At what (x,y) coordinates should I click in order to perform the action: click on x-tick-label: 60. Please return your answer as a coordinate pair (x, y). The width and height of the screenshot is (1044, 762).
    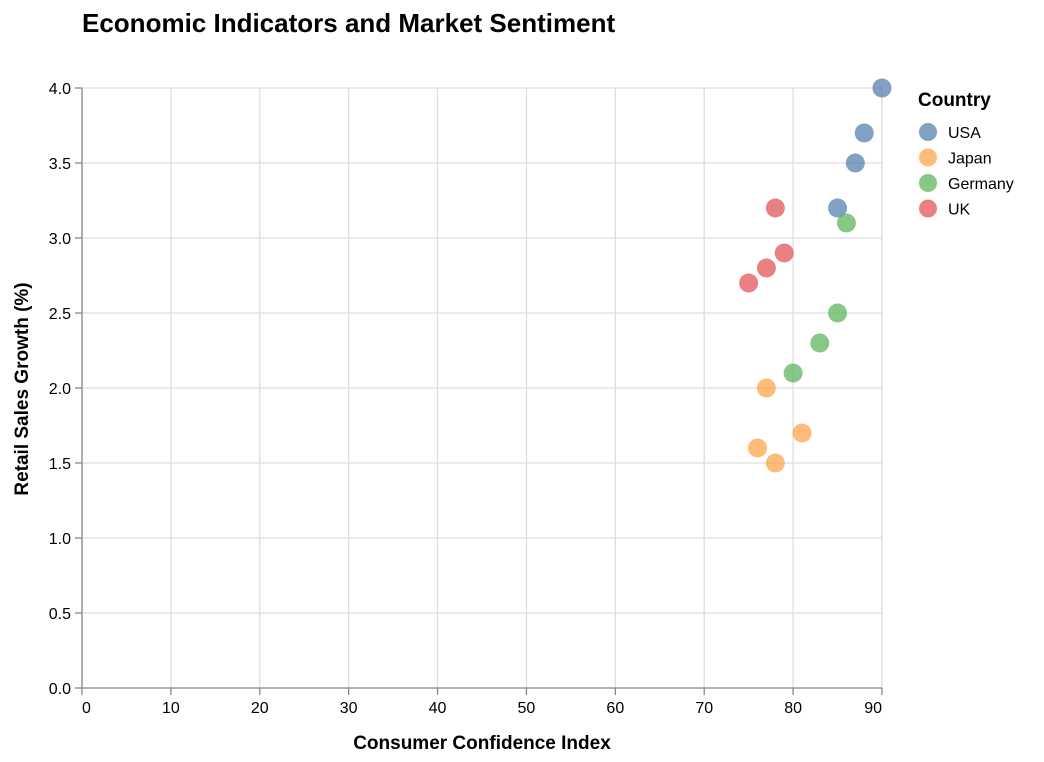
    Looking at the image, I should click on (615, 708).